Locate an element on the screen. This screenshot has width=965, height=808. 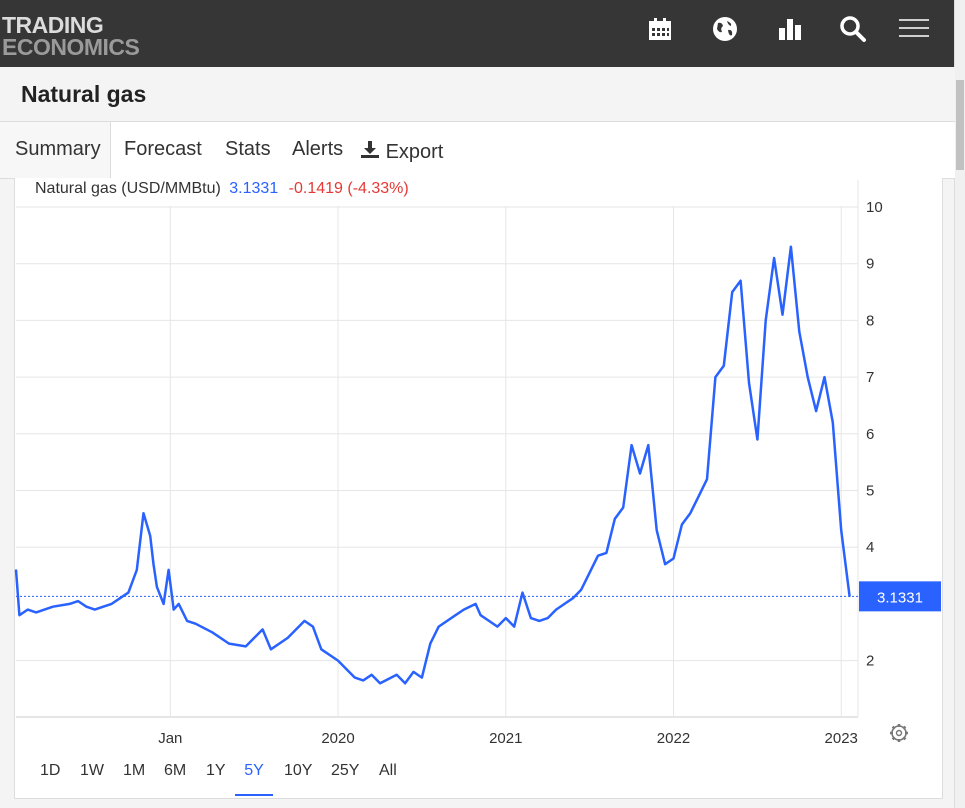
tab-export-label: Export is located at coordinates (414, 152).